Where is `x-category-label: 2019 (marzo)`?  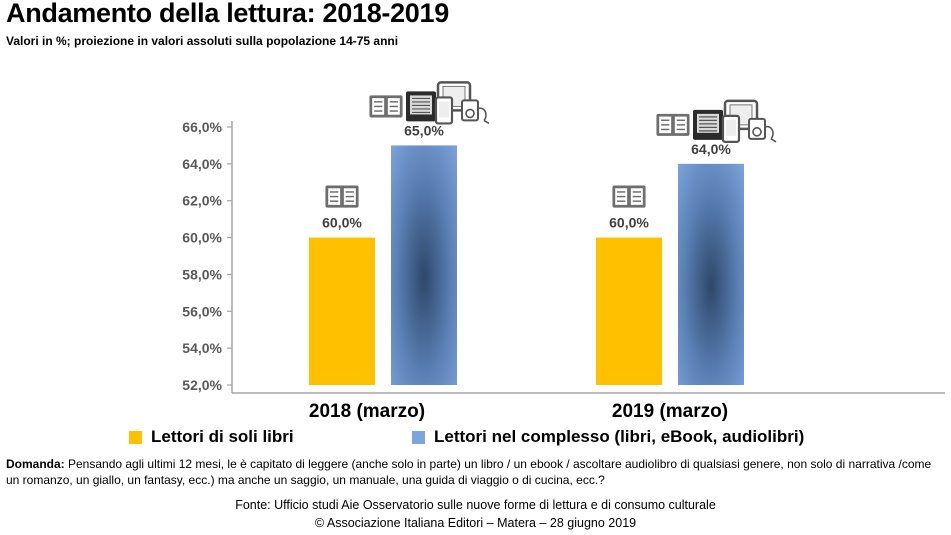
x-category-label: 2019 (marzo) is located at coordinates (670, 411).